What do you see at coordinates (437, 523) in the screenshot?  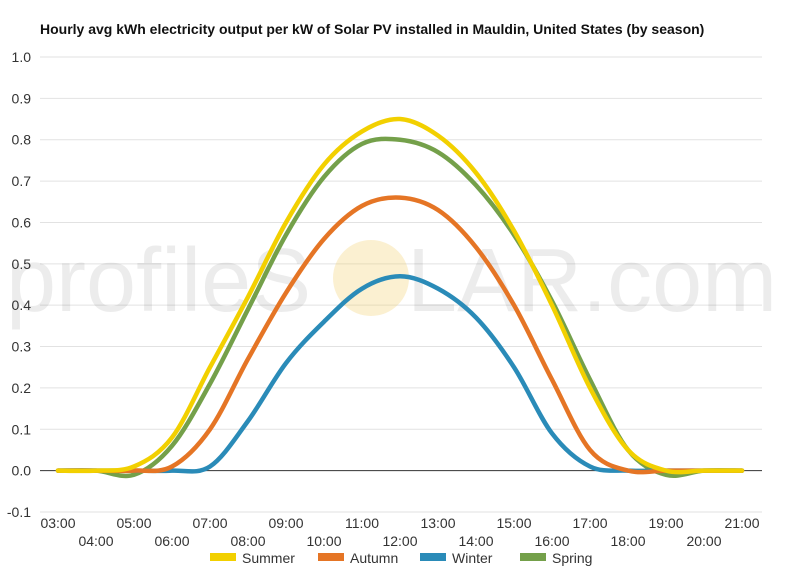 I see `x-tick-label: 13:00` at bounding box center [437, 523].